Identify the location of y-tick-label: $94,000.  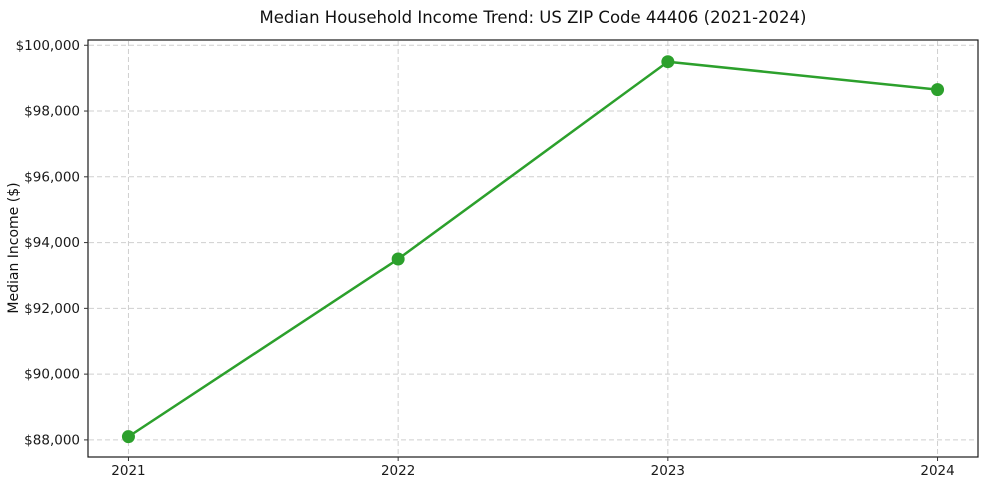
(52, 243).